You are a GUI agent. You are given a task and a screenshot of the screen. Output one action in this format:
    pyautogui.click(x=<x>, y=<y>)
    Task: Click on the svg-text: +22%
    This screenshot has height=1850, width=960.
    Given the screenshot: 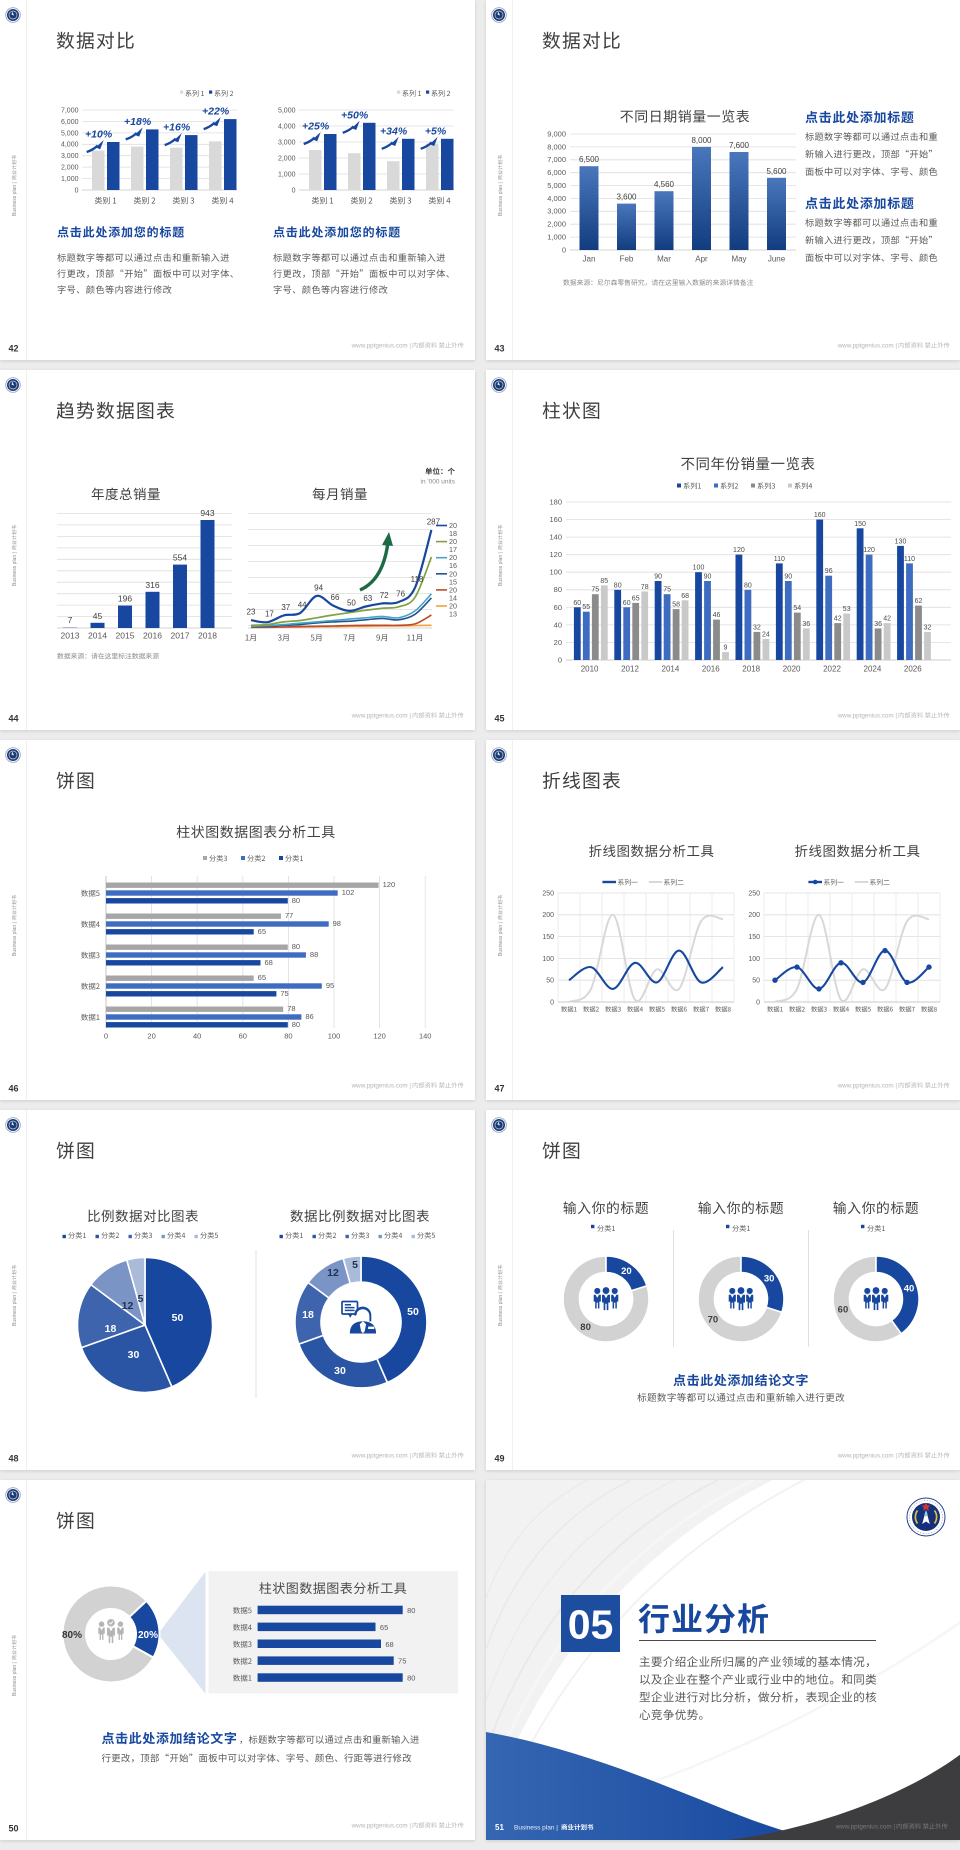 What is the action you would take?
    pyautogui.click(x=216, y=112)
    